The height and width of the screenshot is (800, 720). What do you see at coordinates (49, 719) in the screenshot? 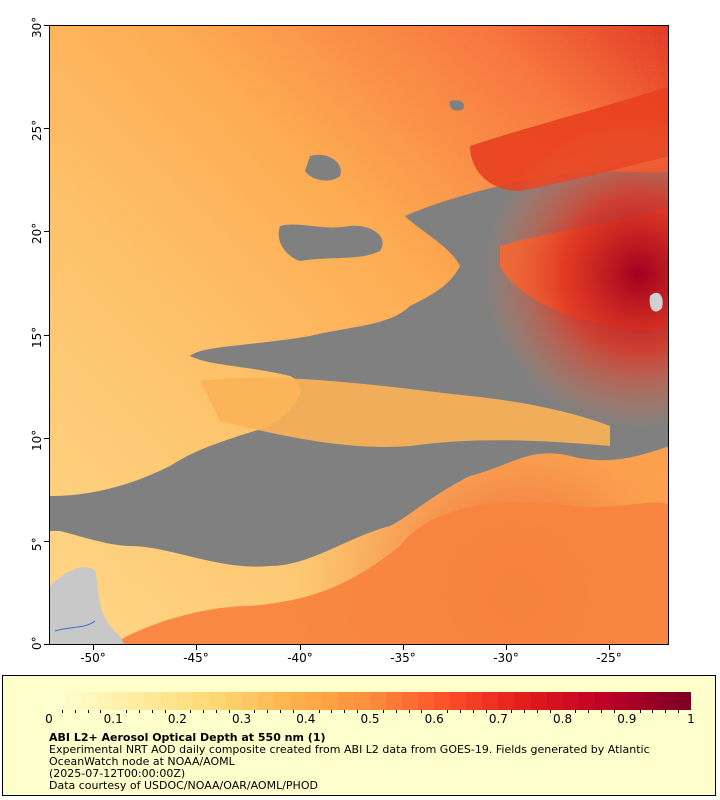
I see `colorbar-tick-label: 0` at bounding box center [49, 719].